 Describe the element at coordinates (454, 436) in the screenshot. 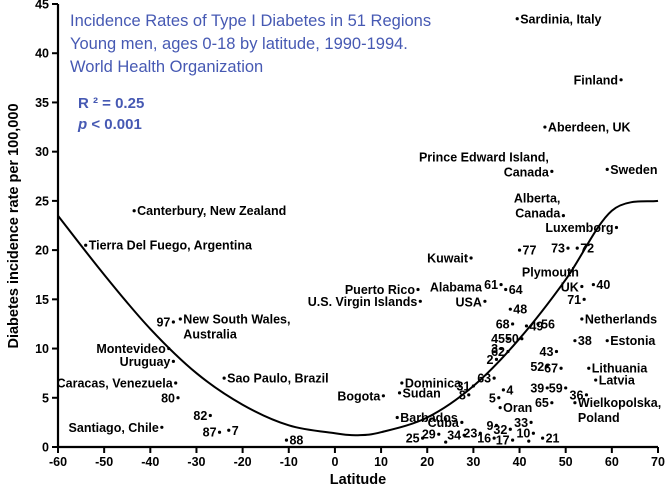

I see `point-label: 34` at that location.